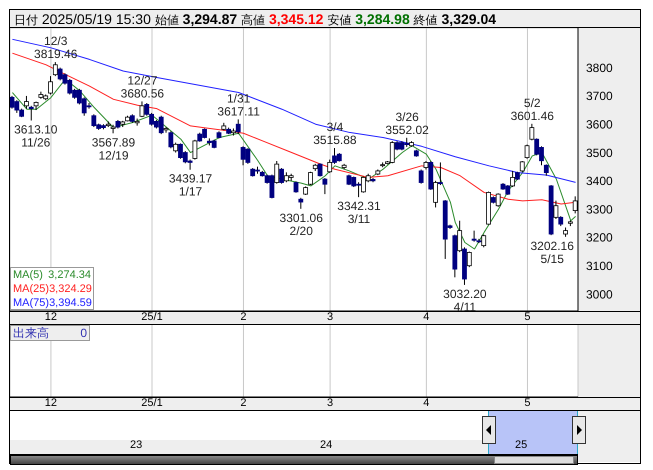  Describe the element at coordinates (69, 275) in the screenshot. I see `annotation: 3,274.34` at that location.